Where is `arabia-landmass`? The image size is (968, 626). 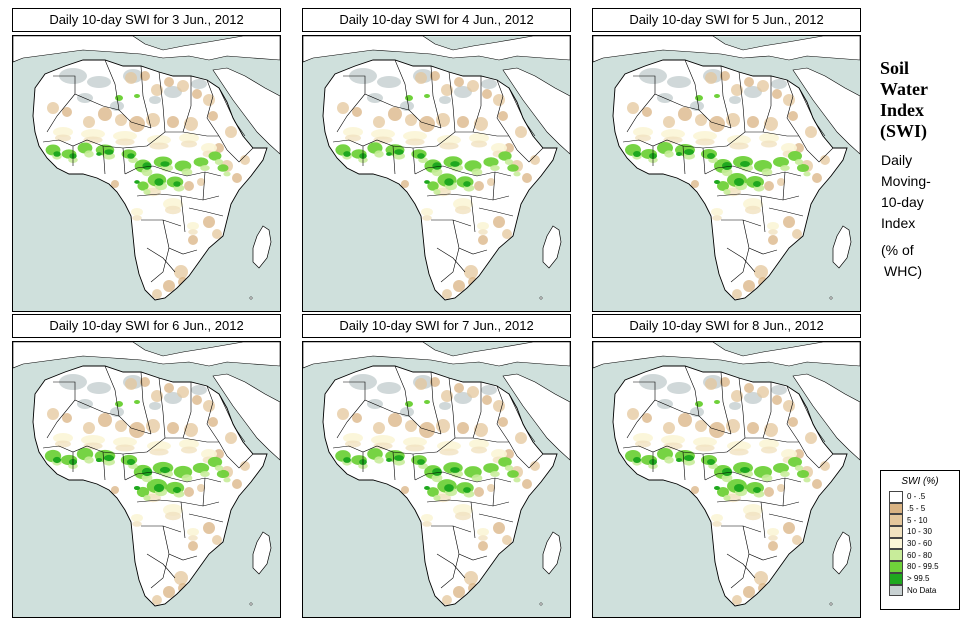
arabia-landmass is located at coordinates (826, 417).